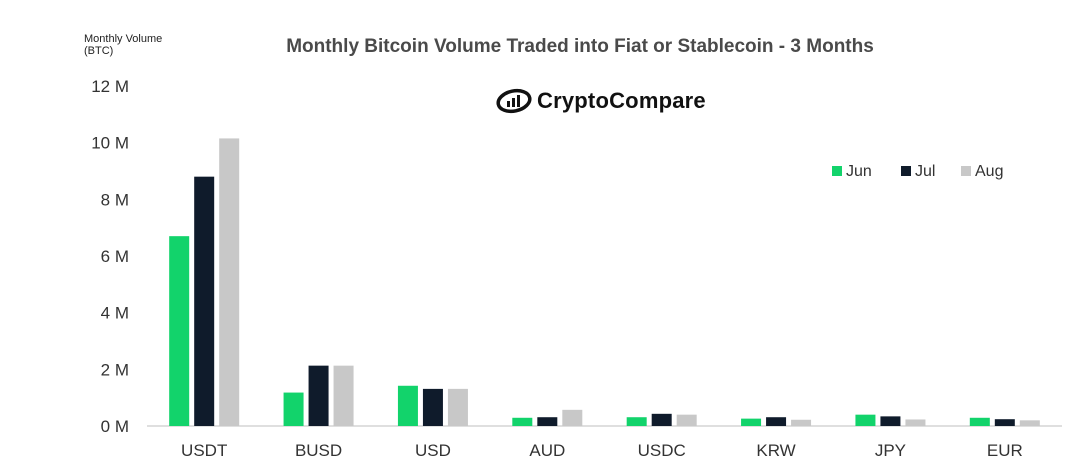  What do you see at coordinates (621, 100) in the screenshot?
I see `logo-text: CryptoCompare` at bounding box center [621, 100].